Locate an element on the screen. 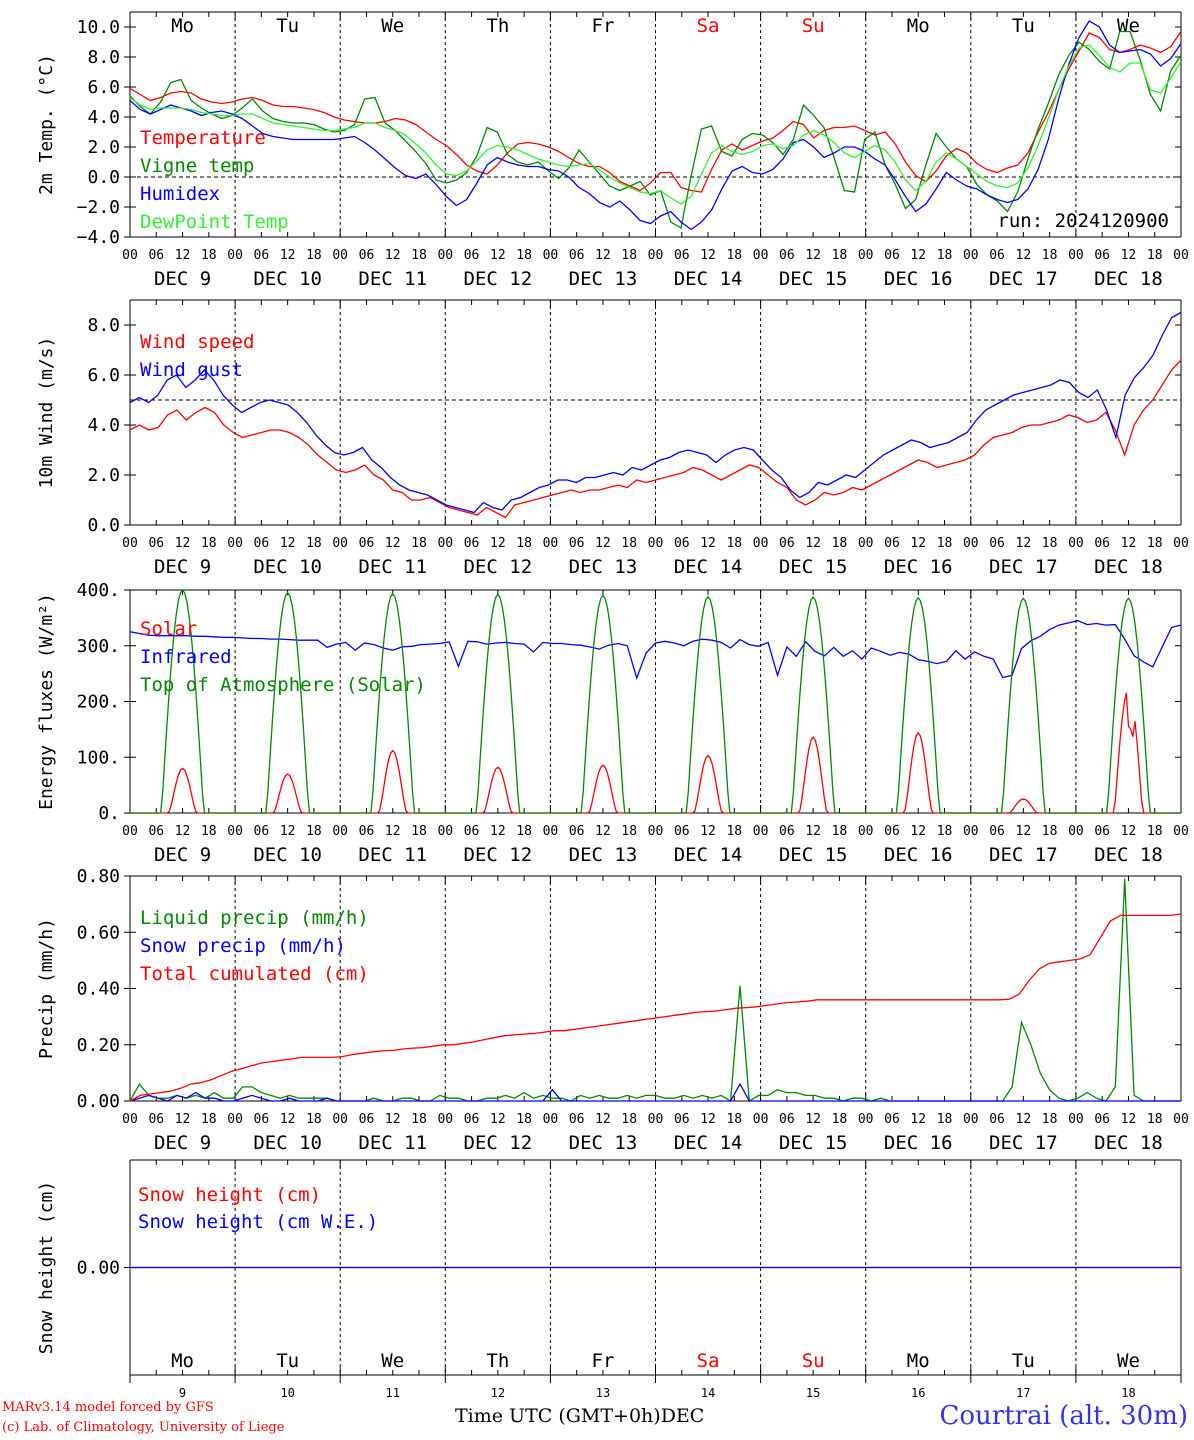  series-line-wind-speed is located at coordinates (655, 439).